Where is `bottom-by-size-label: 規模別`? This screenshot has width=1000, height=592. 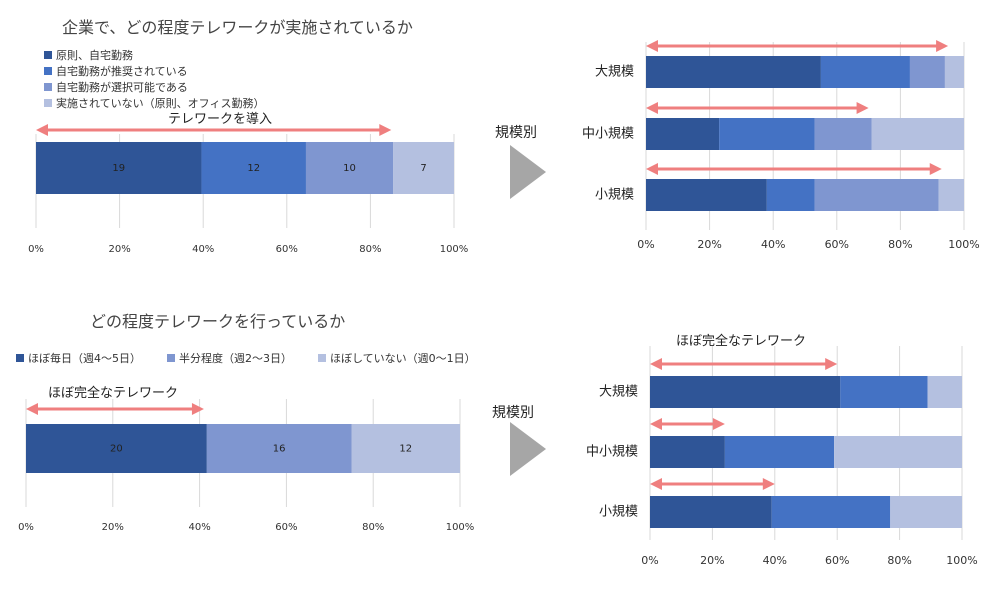 bottom-by-size-label: 規模別 is located at coordinates (513, 413).